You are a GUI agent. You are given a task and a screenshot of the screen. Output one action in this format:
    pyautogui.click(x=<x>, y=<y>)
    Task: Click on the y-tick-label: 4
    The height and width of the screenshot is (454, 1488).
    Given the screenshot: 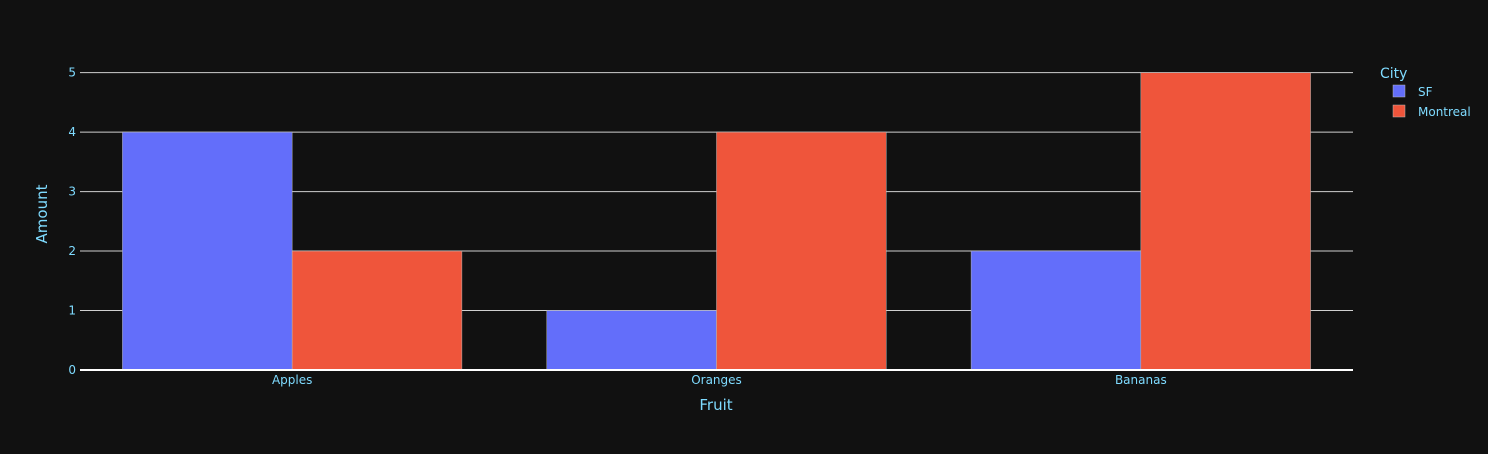 What is the action you would take?
    pyautogui.click(x=72, y=132)
    